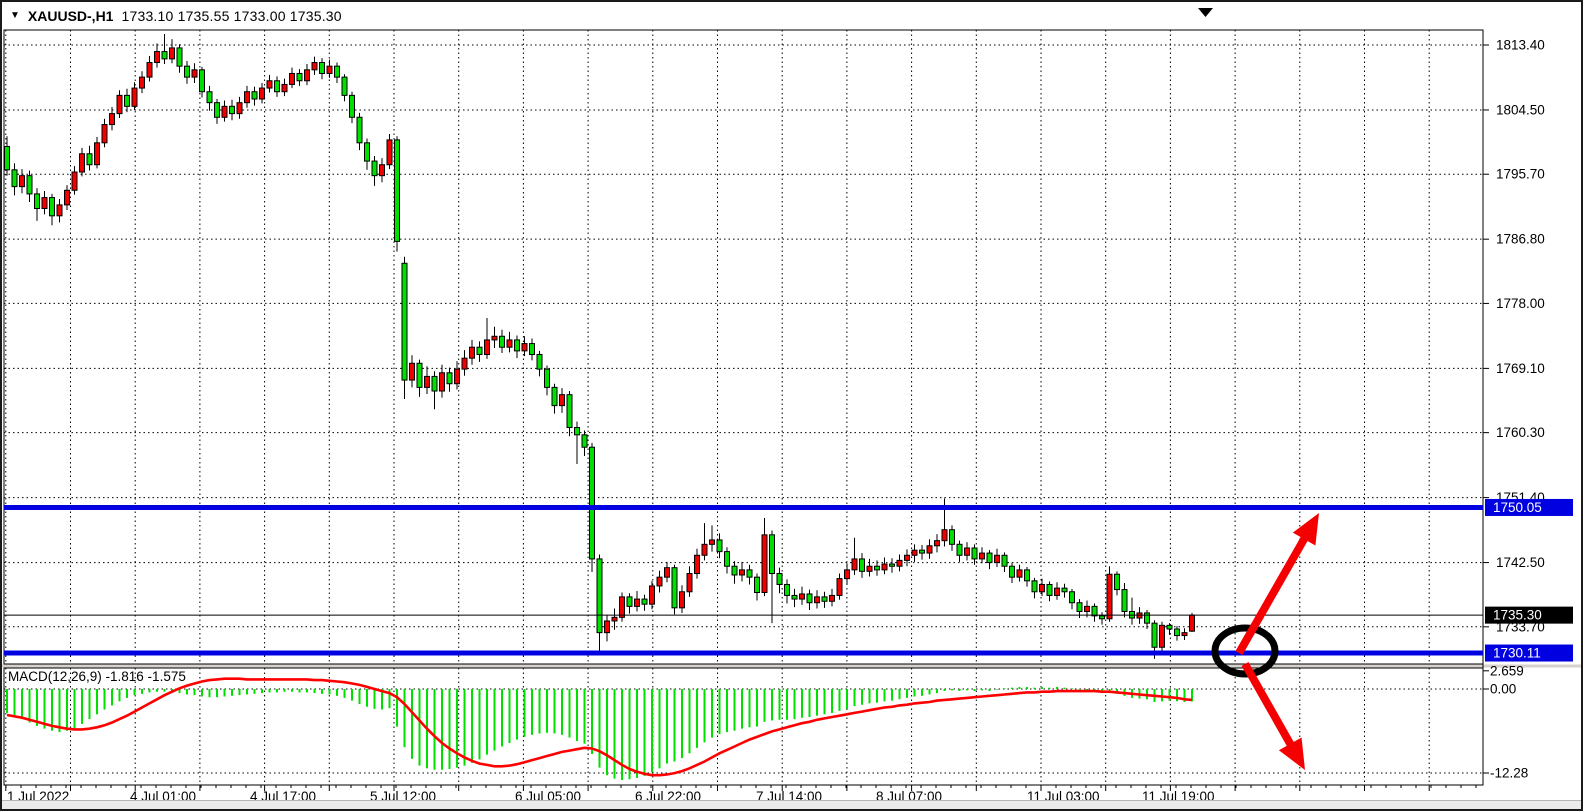 This screenshot has width=1583, height=811. I want to click on price-badge-label: 1730.11, so click(1517, 653).